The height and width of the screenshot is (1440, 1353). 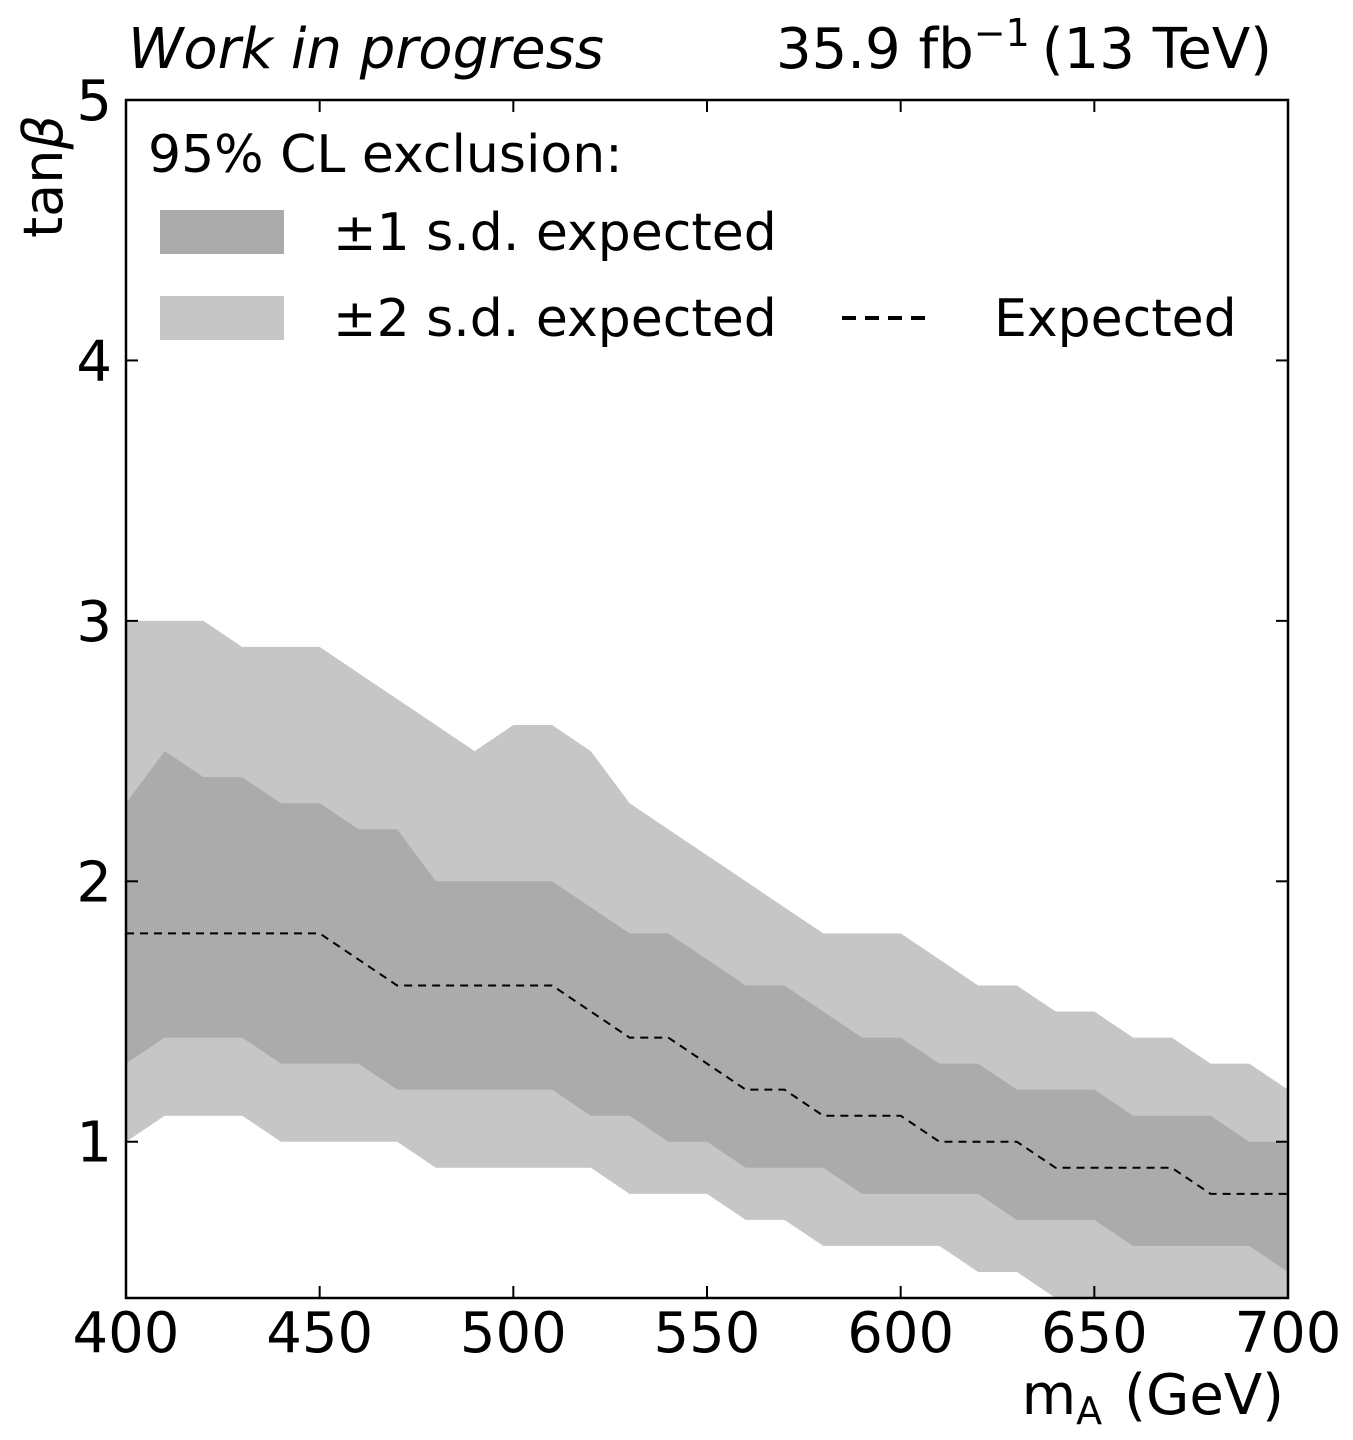 I want to click on x-tick-label: 400, so click(x=126, y=1333).